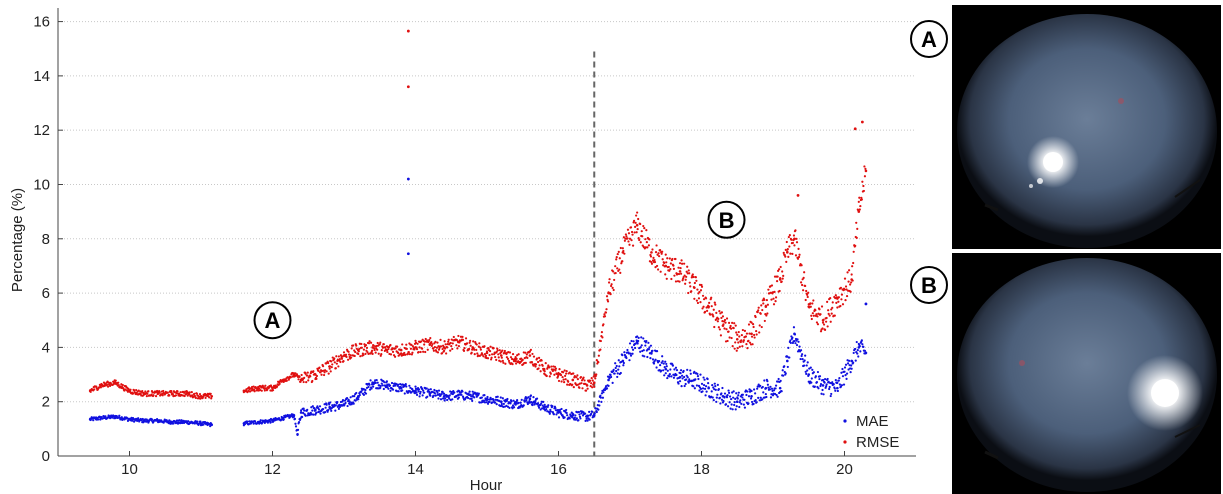 Image resolution: width=1223 pixels, height=494 pixels. What do you see at coordinates (929, 39) in the screenshot?
I see `image-label-a: A` at bounding box center [929, 39].